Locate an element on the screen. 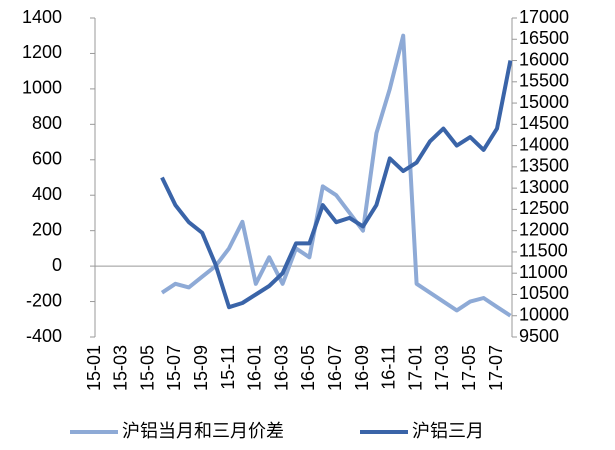 The width and height of the screenshot is (615, 450). y-tick-label: 1400 is located at coordinates (42, 17).